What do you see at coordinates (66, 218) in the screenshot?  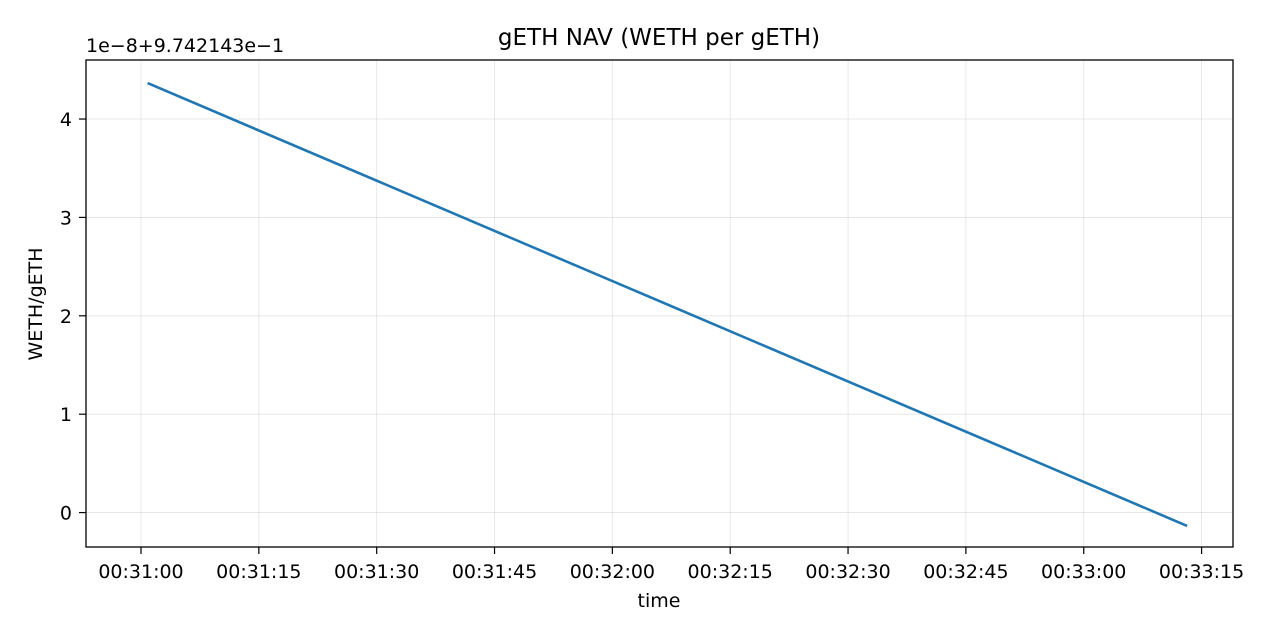 I see `y-tick-label: 3` at bounding box center [66, 218].